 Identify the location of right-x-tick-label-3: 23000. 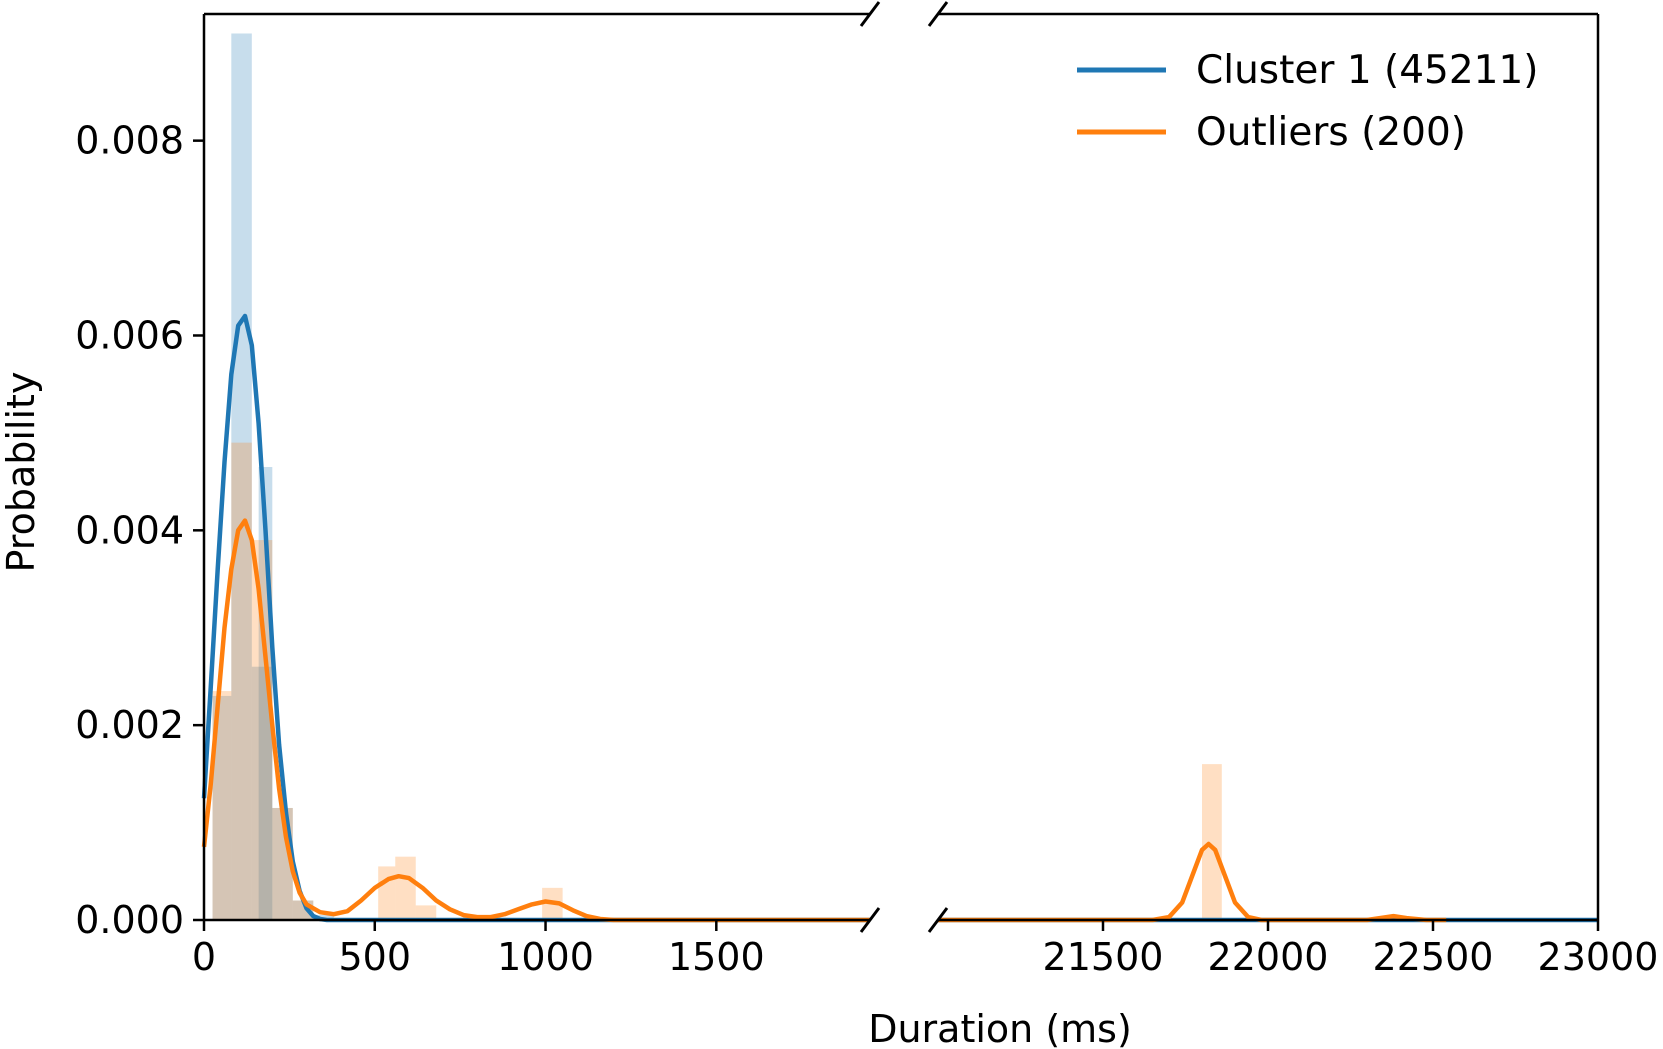
(1598, 957).